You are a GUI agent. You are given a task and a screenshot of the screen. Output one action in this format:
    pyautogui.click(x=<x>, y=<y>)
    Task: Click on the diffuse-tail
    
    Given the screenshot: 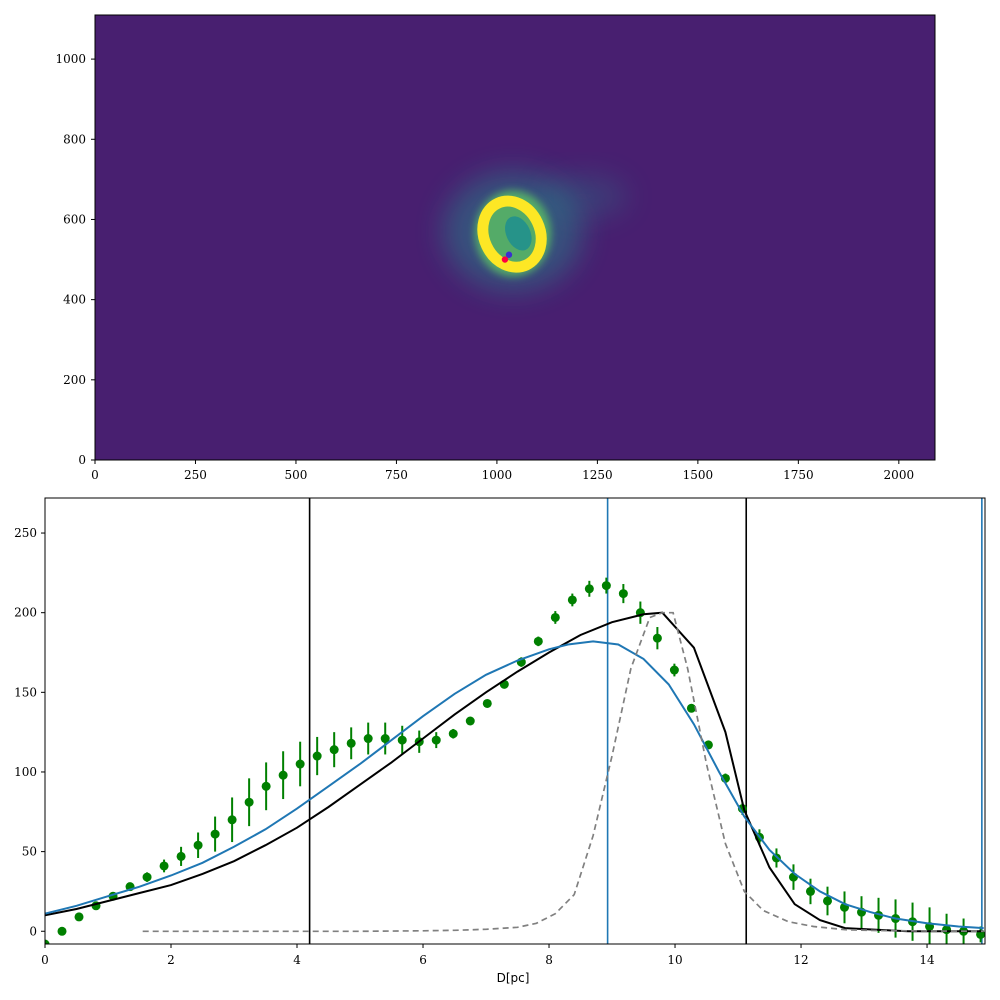 What is the action you would take?
    pyautogui.click(x=582, y=196)
    